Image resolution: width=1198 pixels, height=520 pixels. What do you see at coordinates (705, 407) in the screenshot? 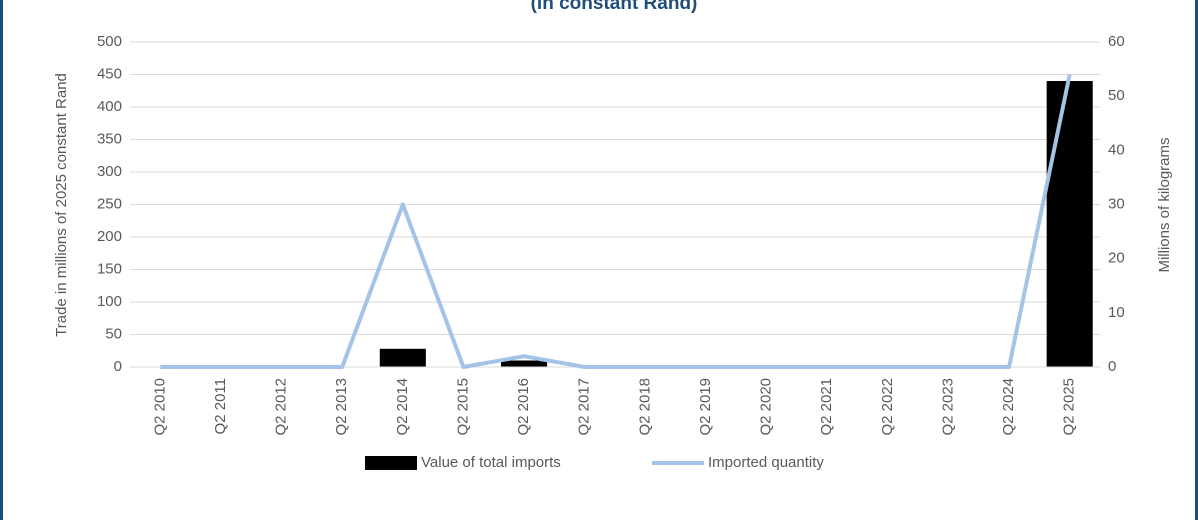
I see `x-tick-label: Q2 2019` at bounding box center [705, 407].